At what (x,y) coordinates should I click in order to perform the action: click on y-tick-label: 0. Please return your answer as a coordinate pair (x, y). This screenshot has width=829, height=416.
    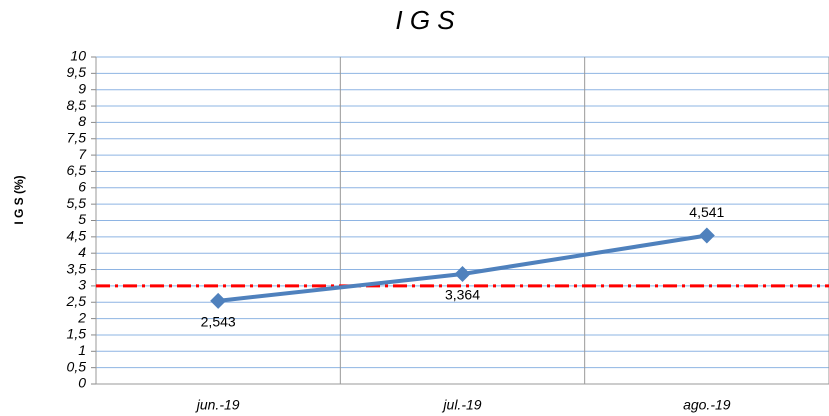
    Looking at the image, I should click on (82, 383).